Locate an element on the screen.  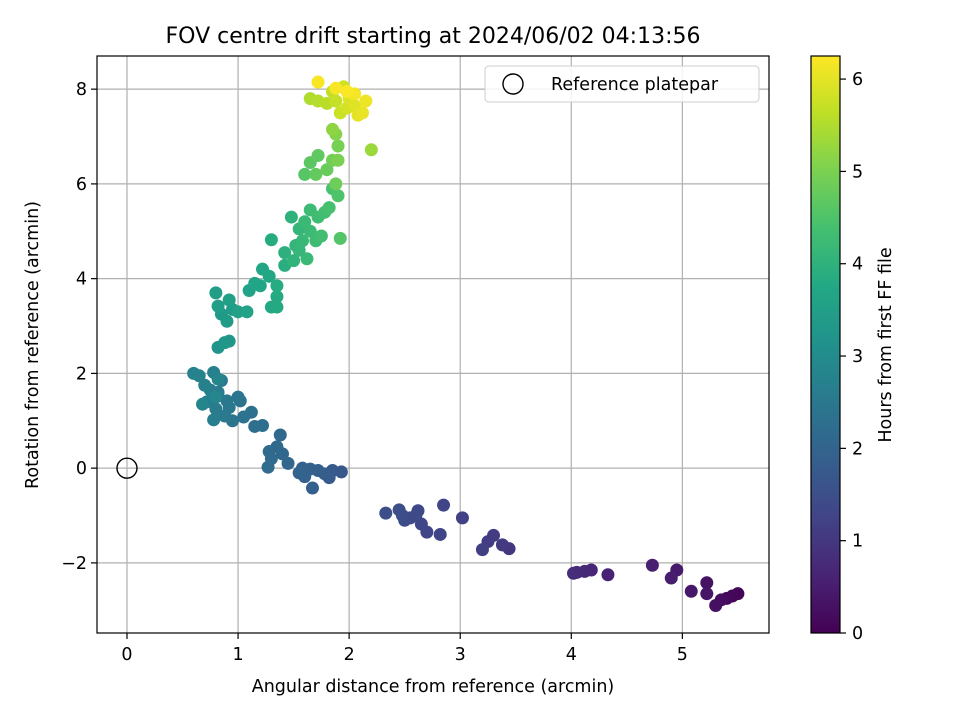
y-tick-label: 8 is located at coordinates (81, 90).